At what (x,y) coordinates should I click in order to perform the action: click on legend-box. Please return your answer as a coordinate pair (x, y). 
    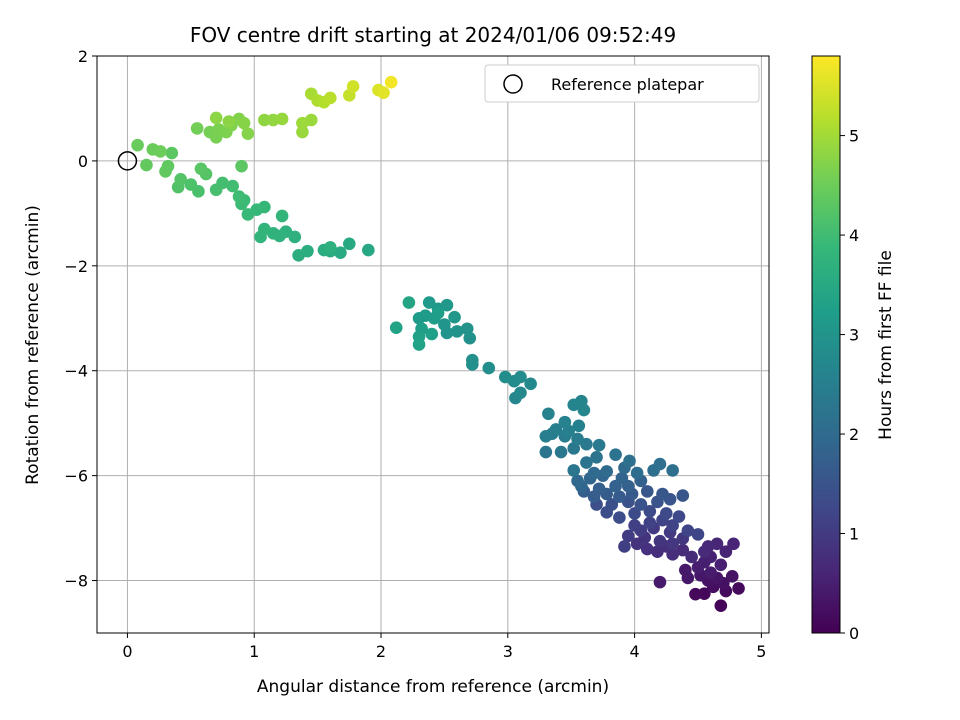
    Looking at the image, I should click on (622, 83).